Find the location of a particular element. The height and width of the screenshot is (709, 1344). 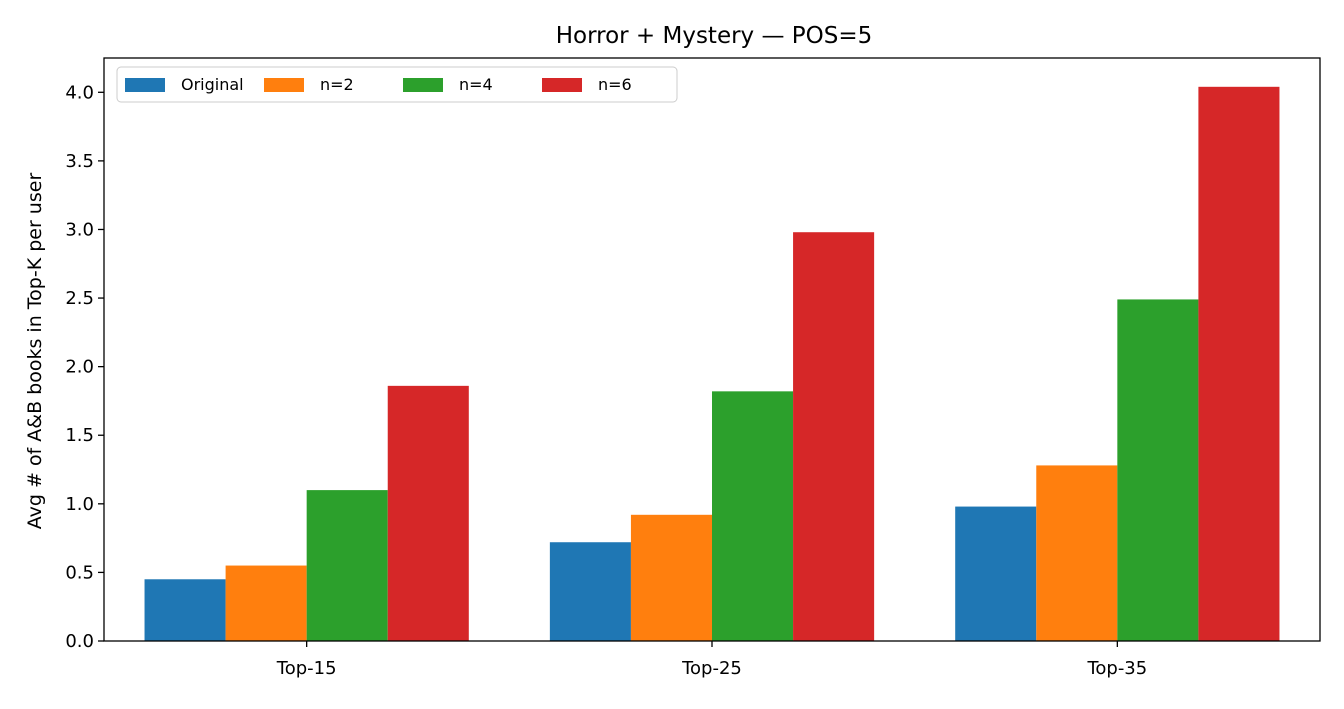

bar-n=4-Top-25 is located at coordinates (753, 516).